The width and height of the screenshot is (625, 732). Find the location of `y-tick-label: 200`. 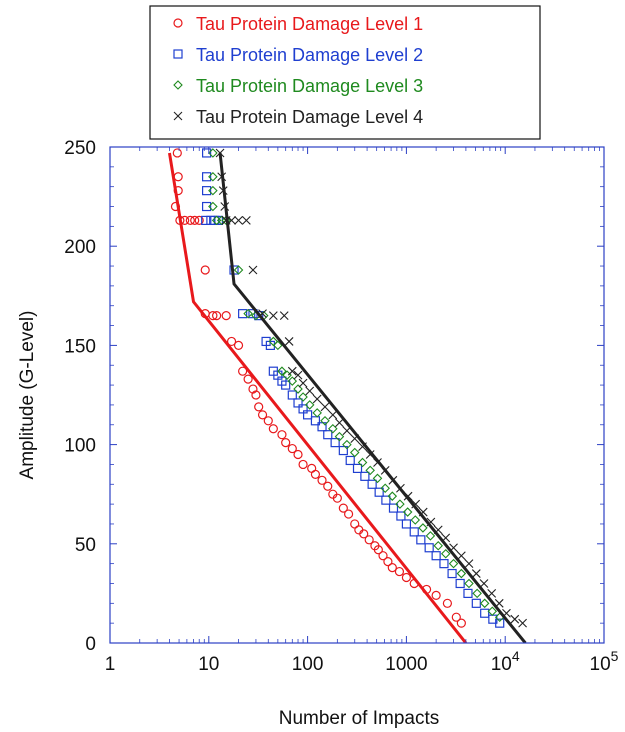

y-tick-label: 200 is located at coordinates (80, 247).